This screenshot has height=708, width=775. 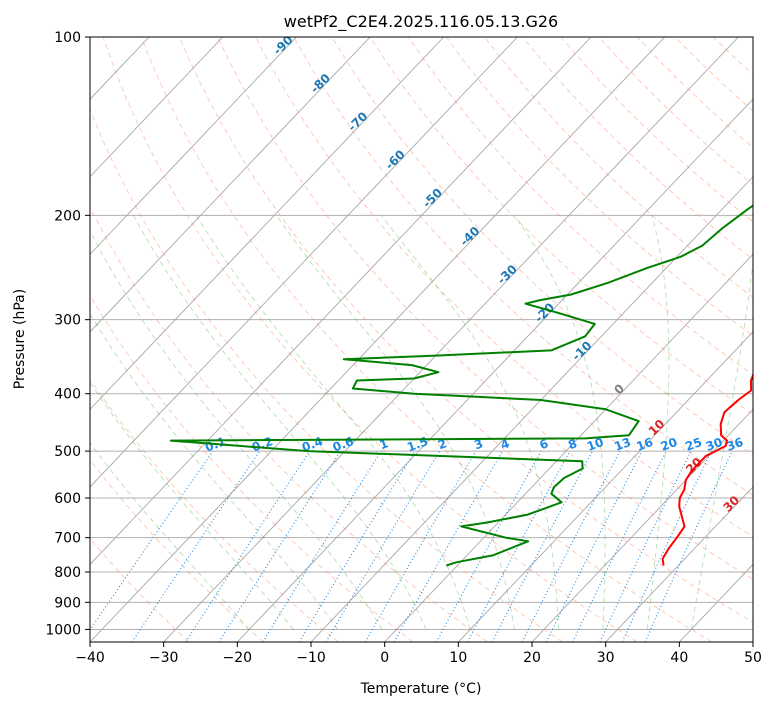 I want to click on chart-title: wetPf2_C2E4.2025.116.05.13.G26, so click(x=421, y=22).